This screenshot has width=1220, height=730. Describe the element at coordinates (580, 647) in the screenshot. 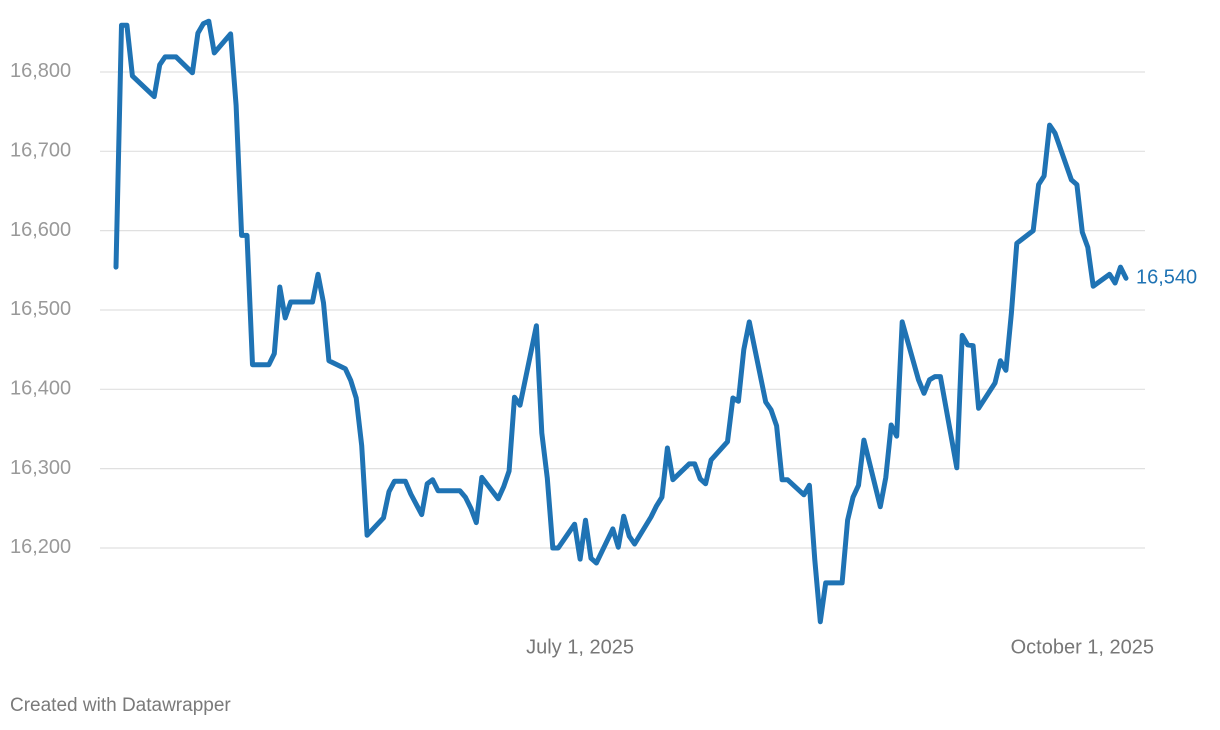

I see `x-tick-label: July 1, 2025` at that location.